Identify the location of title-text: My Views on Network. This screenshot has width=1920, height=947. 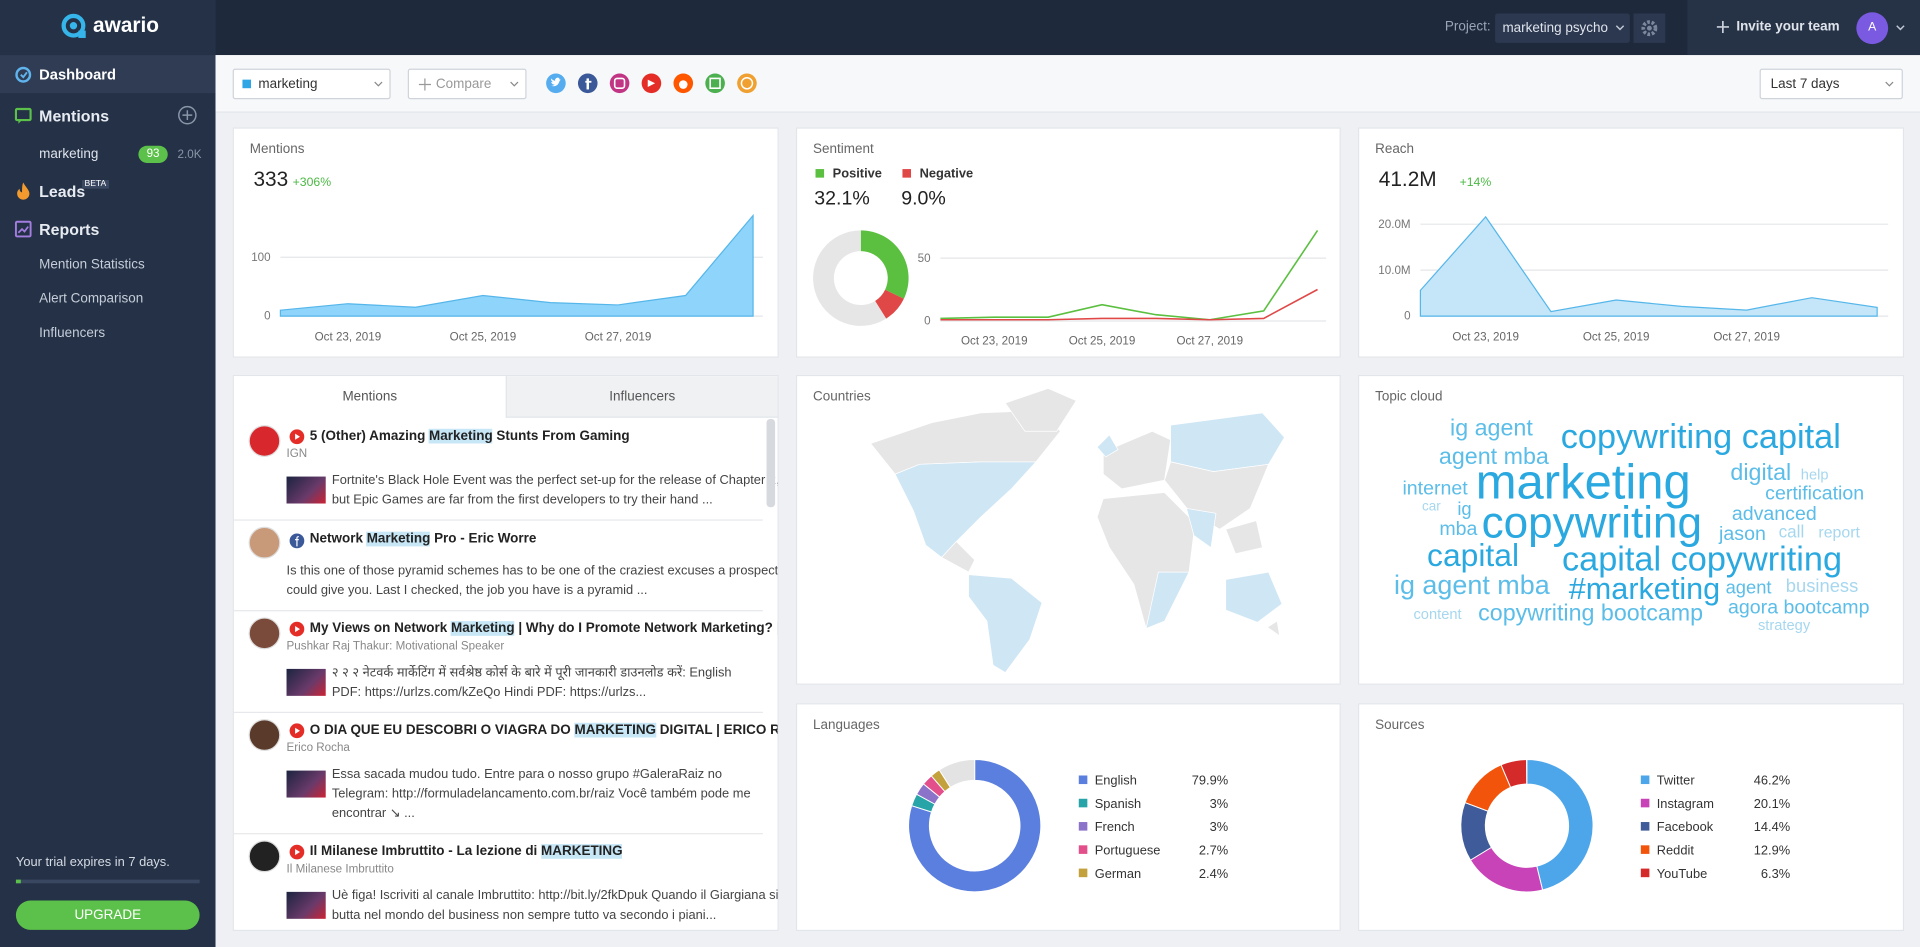
(380, 628).